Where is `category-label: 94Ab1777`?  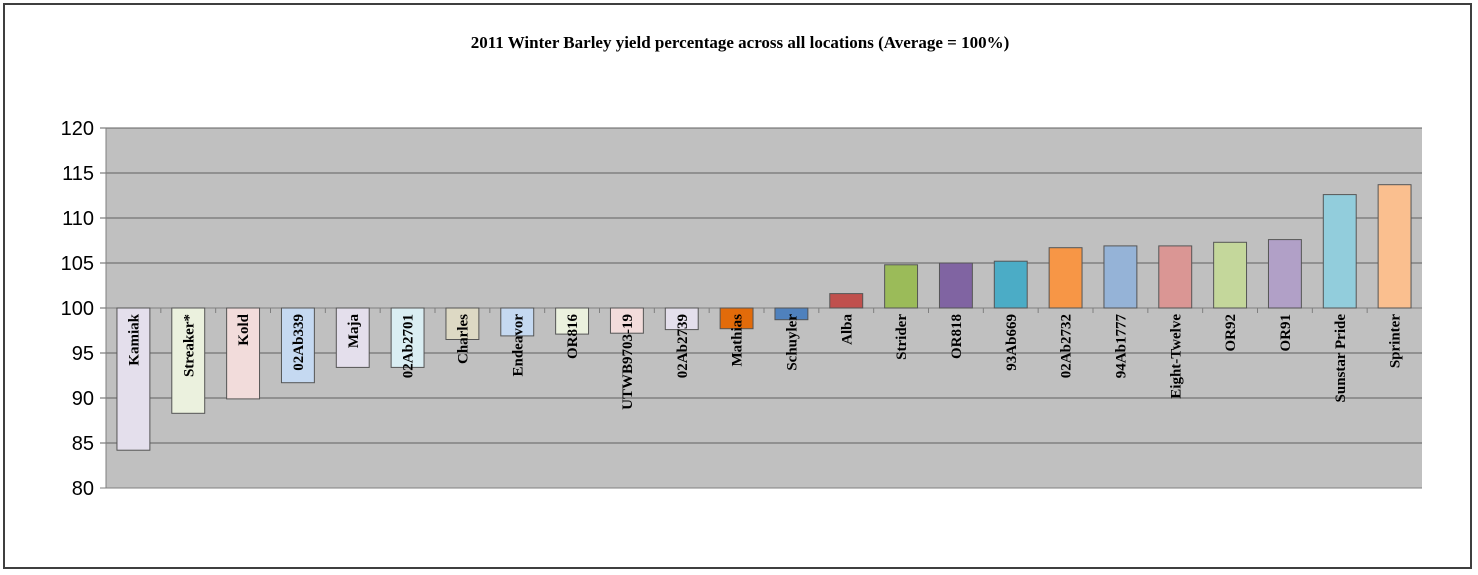 category-label: 94Ab1777 is located at coordinates (1121, 346).